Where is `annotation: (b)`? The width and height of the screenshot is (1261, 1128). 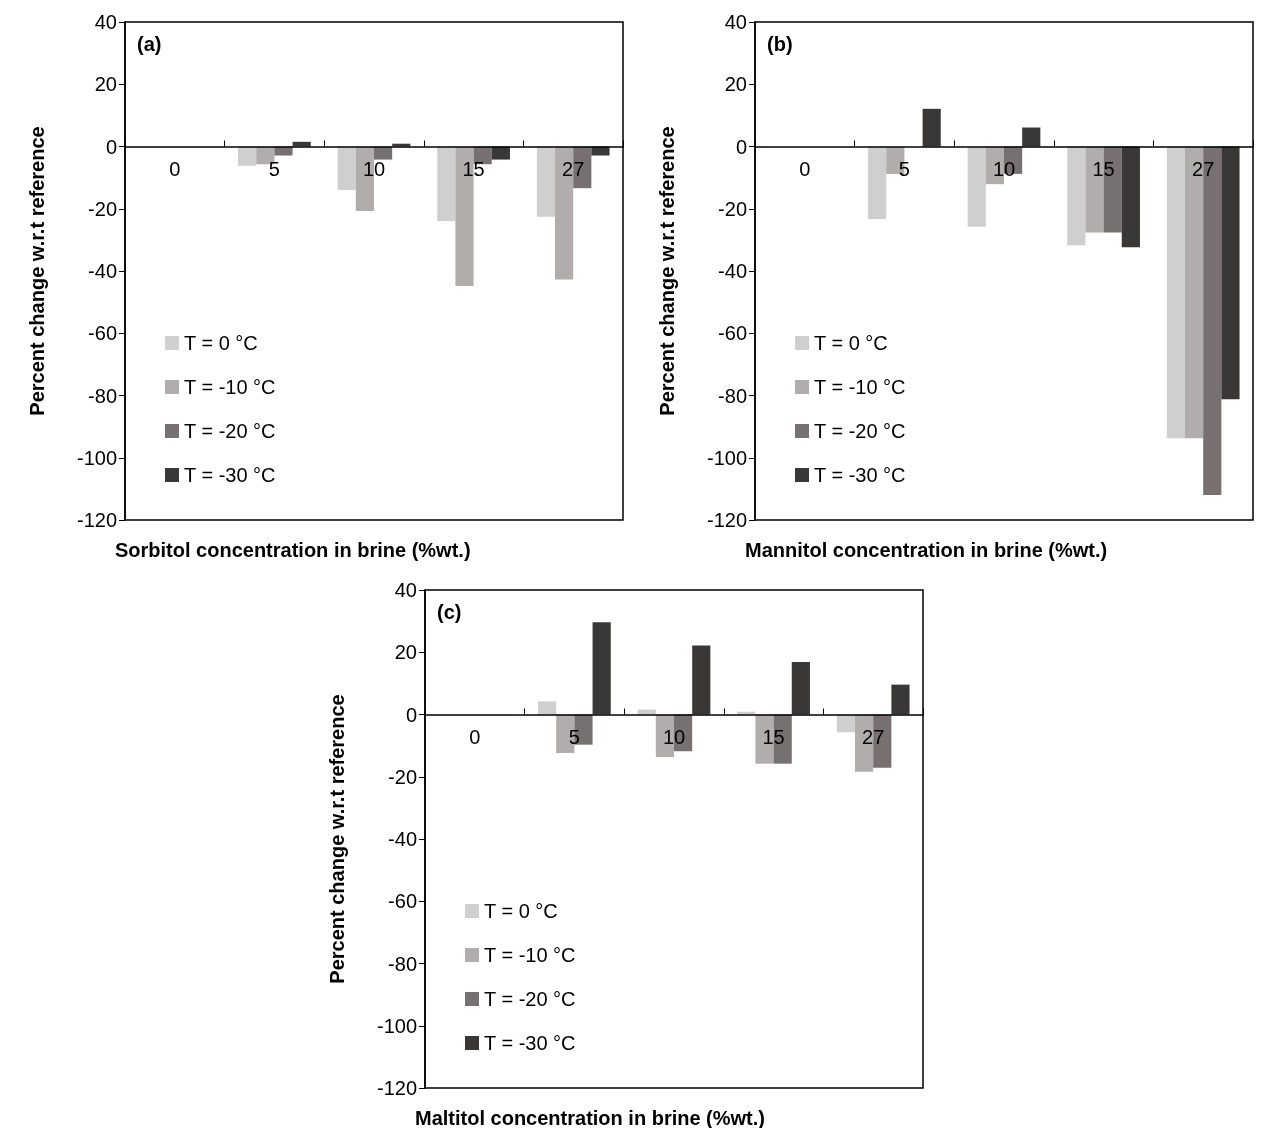 annotation: (b) is located at coordinates (780, 44).